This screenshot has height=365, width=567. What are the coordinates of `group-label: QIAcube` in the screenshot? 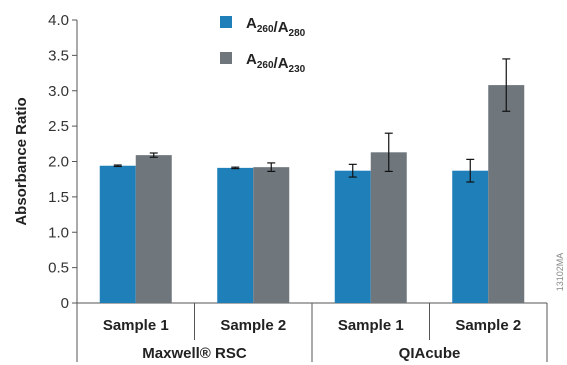 It's located at (430, 353).